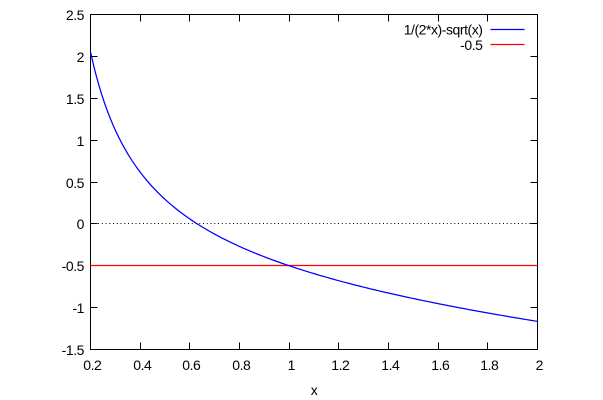 The image size is (603, 400). Describe the element at coordinates (92, 365) in the screenshot. I see `svg-text: 0.2` at that location.